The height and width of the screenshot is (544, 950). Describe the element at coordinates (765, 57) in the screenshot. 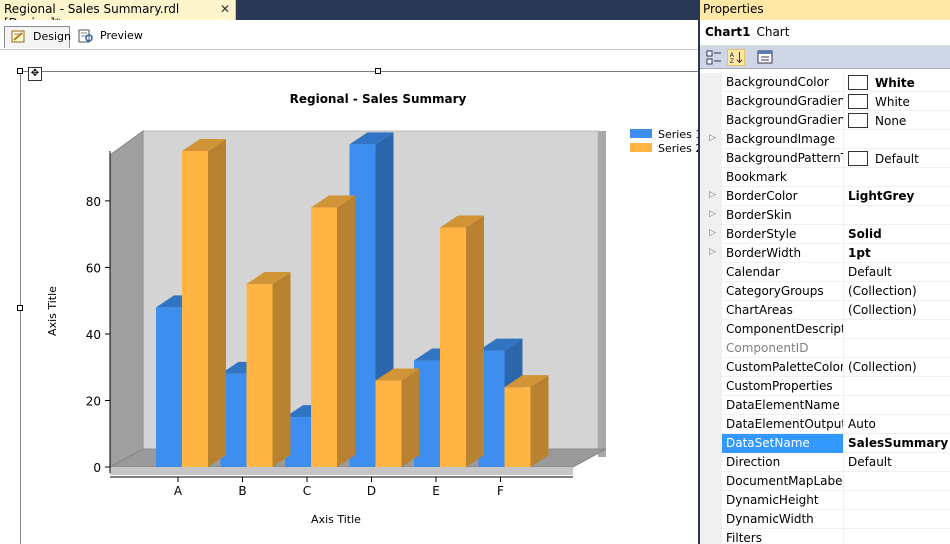

I see `property-pages-icon` at that location.